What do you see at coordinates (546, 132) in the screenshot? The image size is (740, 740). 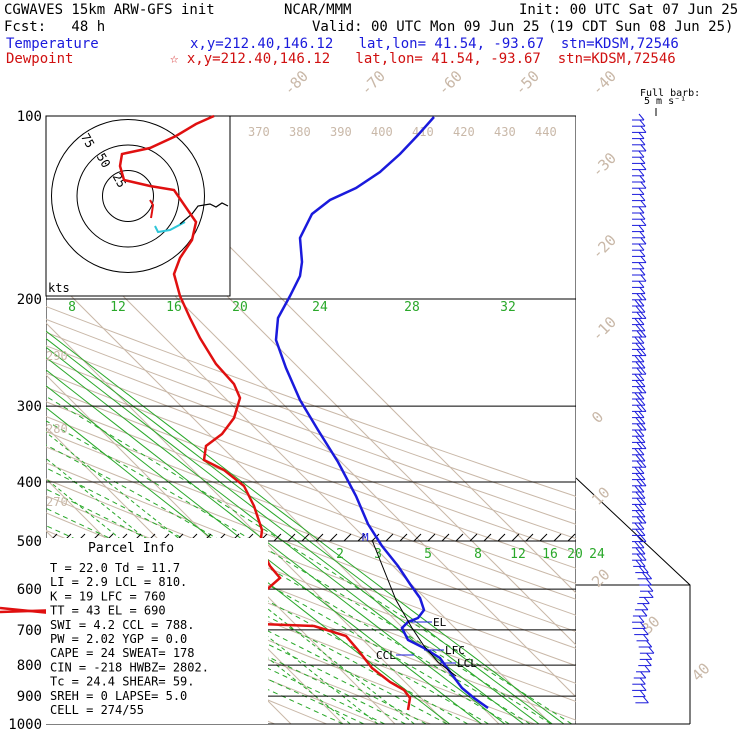 I see `theta-label: 440` at bounding box center [546, 132].